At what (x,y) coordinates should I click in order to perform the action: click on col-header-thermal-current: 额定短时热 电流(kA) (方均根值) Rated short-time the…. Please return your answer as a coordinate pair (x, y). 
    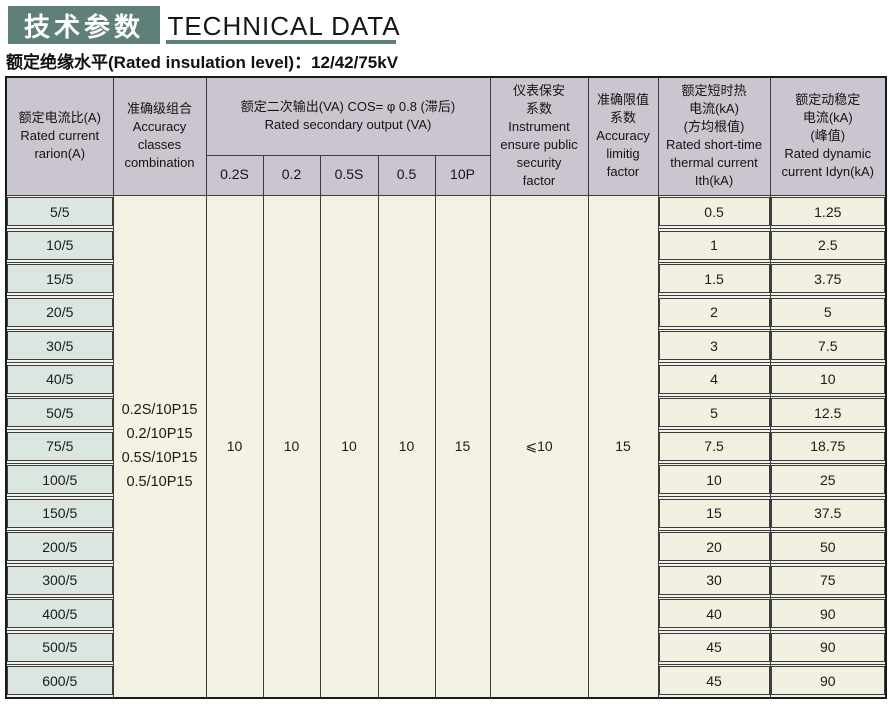
    Looking at the image, I should click on (714, 136).